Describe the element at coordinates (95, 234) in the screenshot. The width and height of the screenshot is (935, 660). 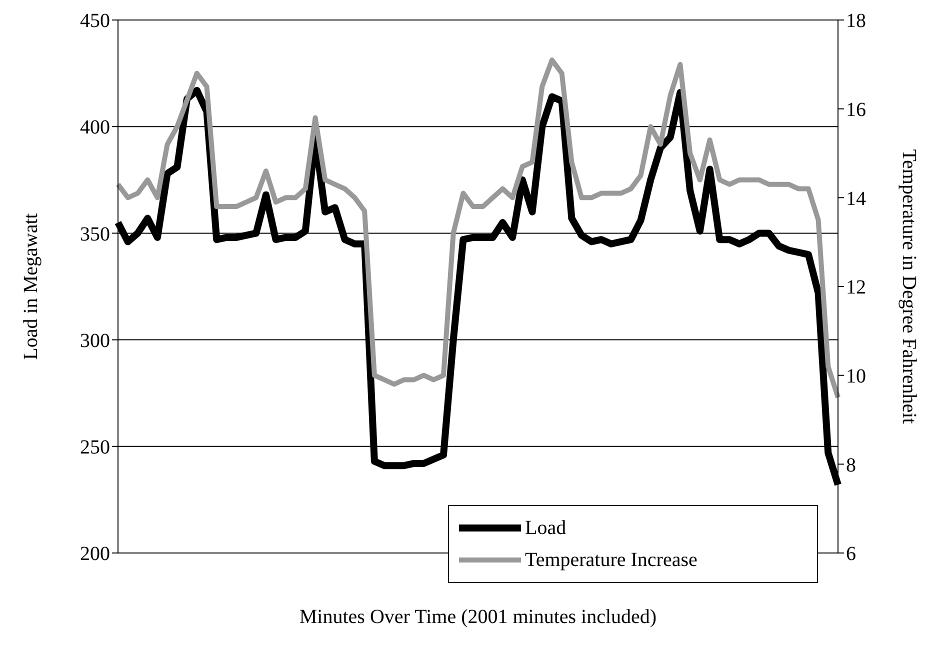
I see `y-tick-label: 350` at that location.